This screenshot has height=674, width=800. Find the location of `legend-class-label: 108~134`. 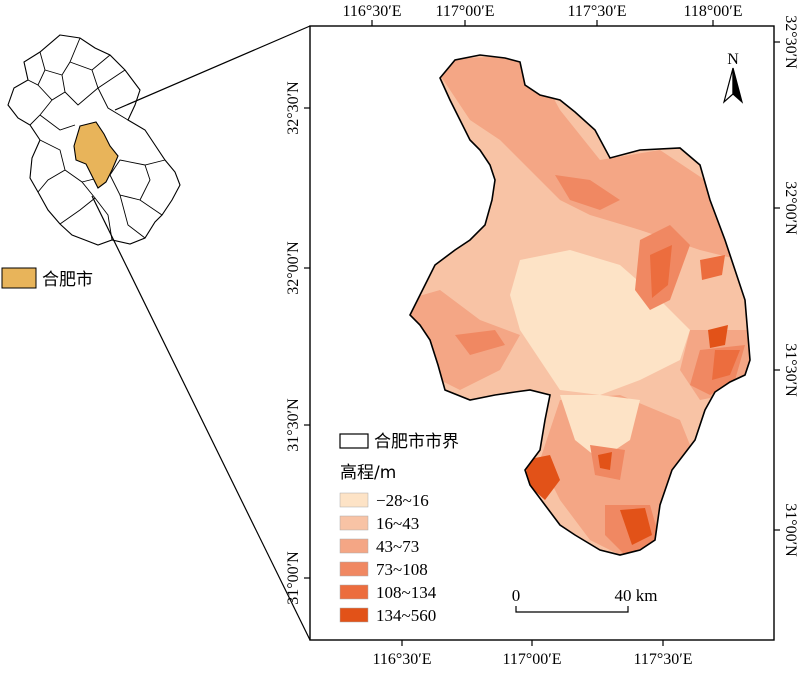

legend-class-label: 108~134 is located at coordinates (406, 592).